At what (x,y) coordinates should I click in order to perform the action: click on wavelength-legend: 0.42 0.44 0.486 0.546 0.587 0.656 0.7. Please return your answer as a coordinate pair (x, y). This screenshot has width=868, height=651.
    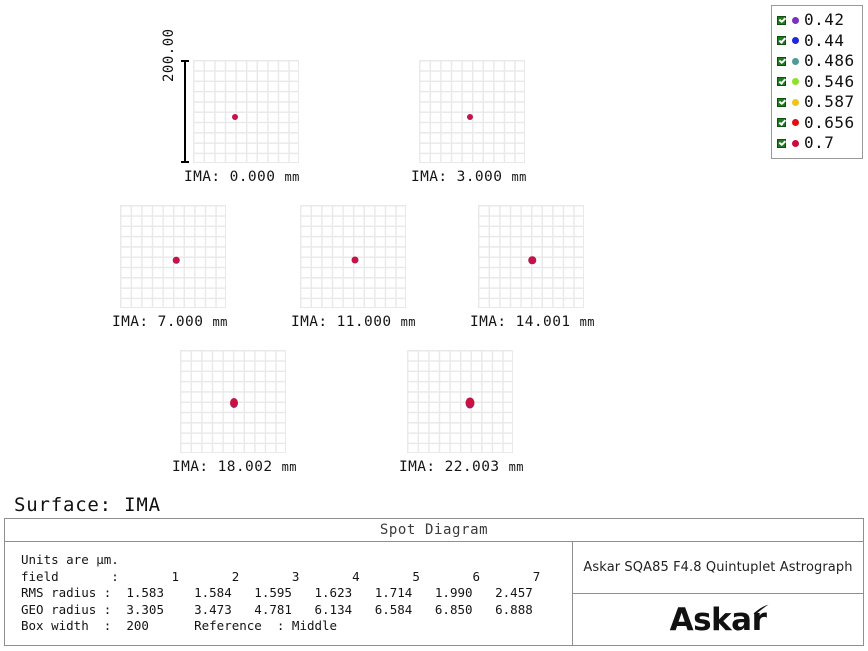
    Looking at the image, I should click on (817, 82).